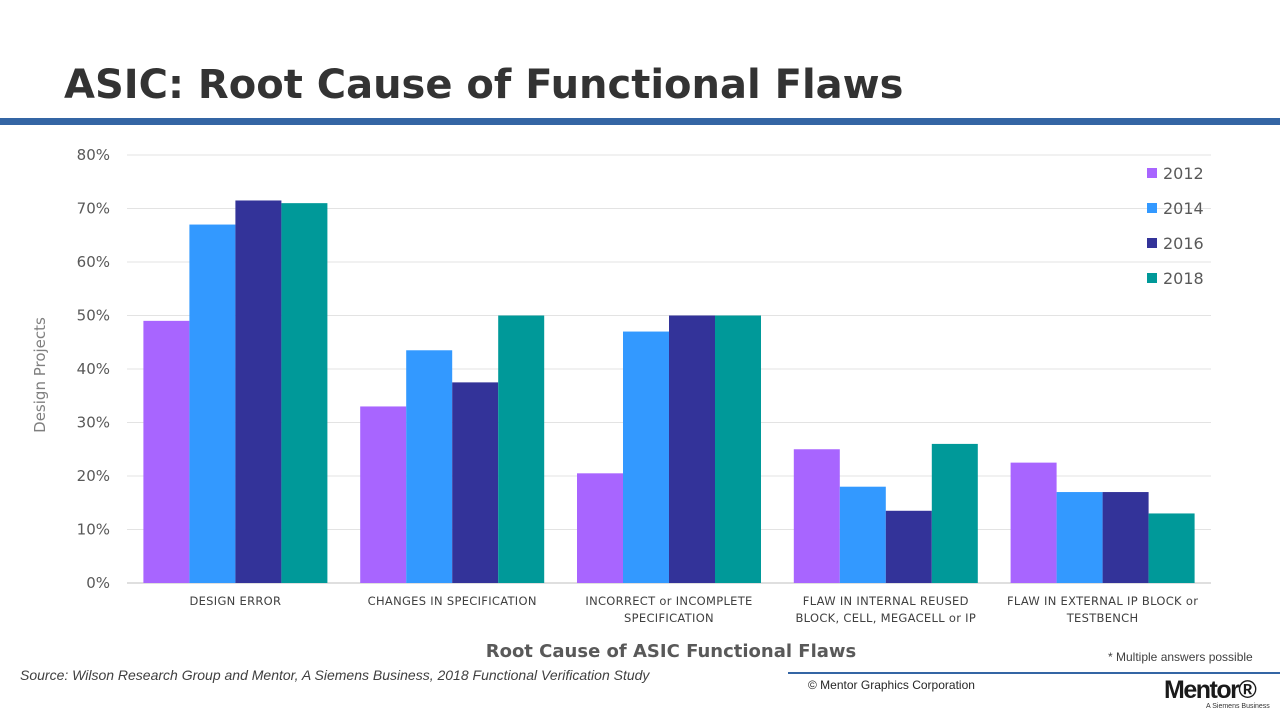 The height and width of the screenshot is (720, 1280). What do you see at coordinates (235, 601) in the screenshot?
I see `x-tick-label: DESIGN ERROR` at bounding box center [235, 601].